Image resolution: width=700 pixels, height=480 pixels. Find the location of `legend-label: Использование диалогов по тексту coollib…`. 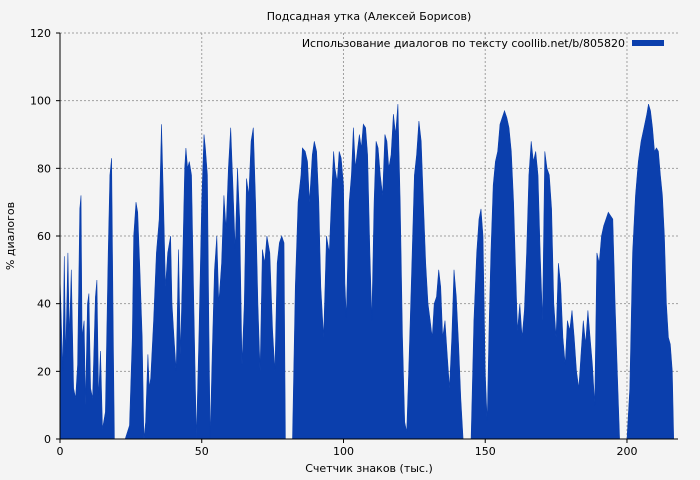

legend-label: Использование диалогов по тексту coollib… is located at coordinates (463, 43).